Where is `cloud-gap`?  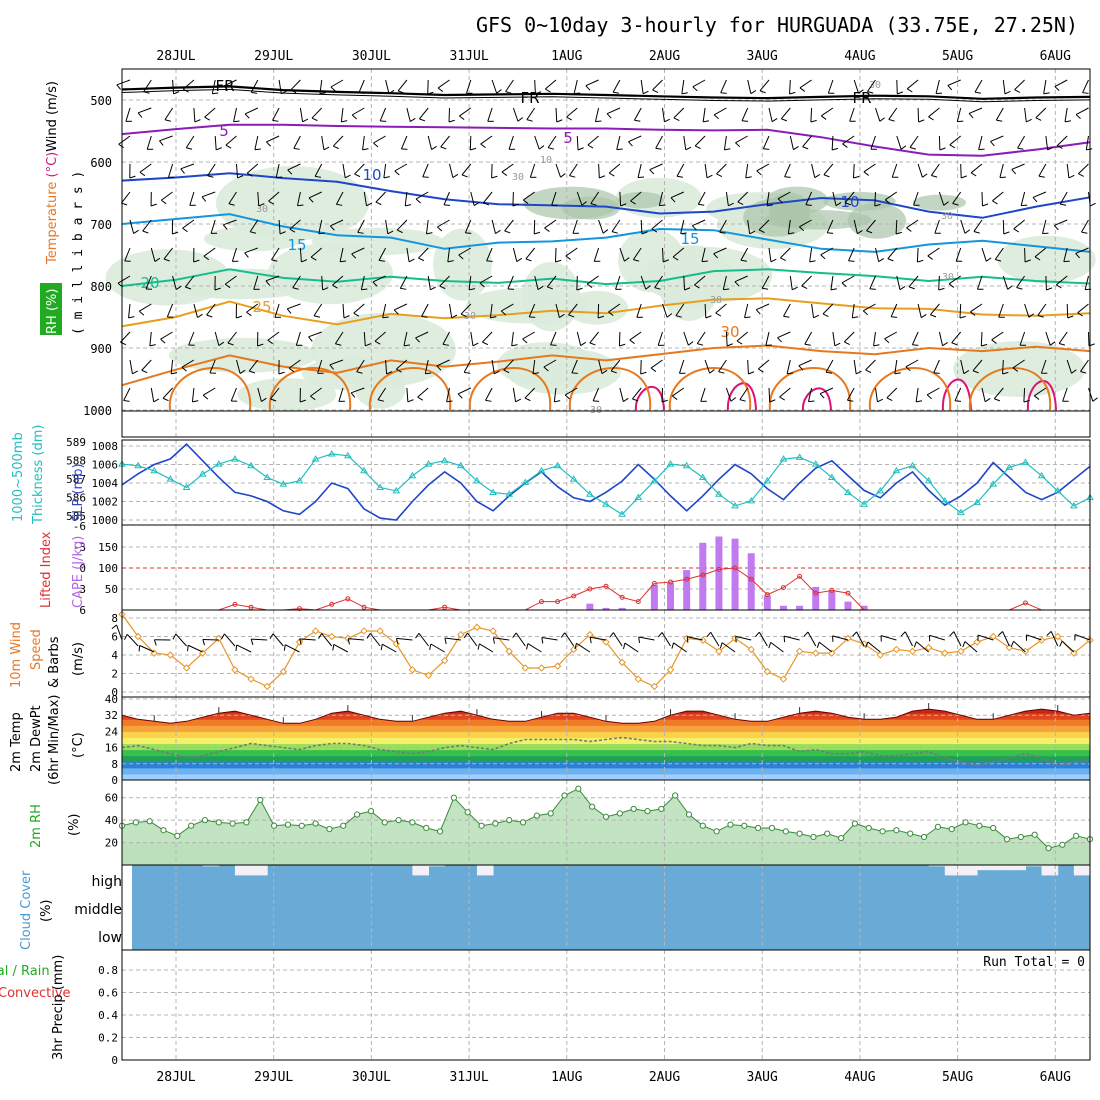 cloud-gap is located at coordinates (1050, 870).